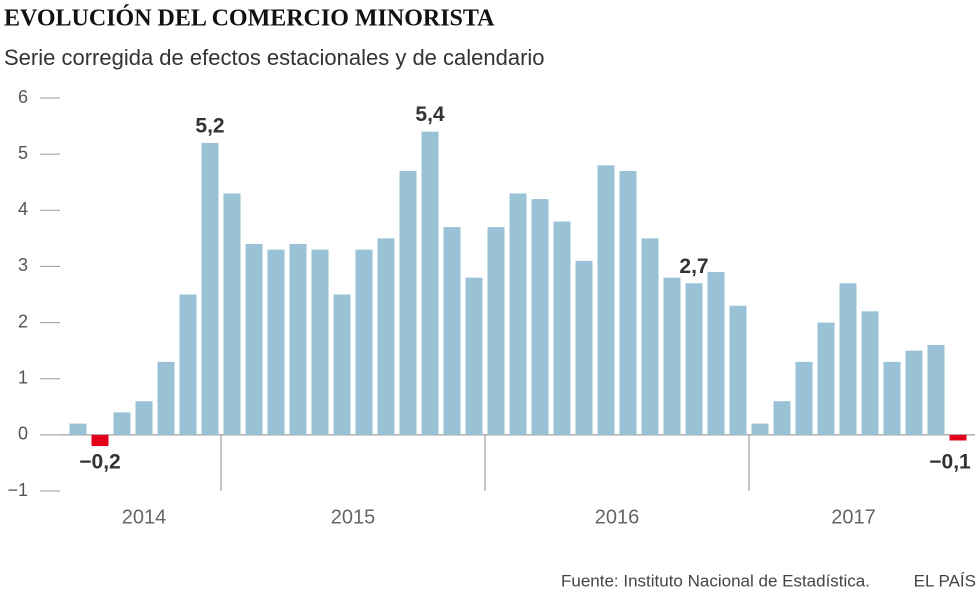 Image resolution: width=980 pixels, height=597 pixels. I want to click on chart-title: EVOLUCIÓN DEL COMERCIO MINORISTA, so click(249, 18).